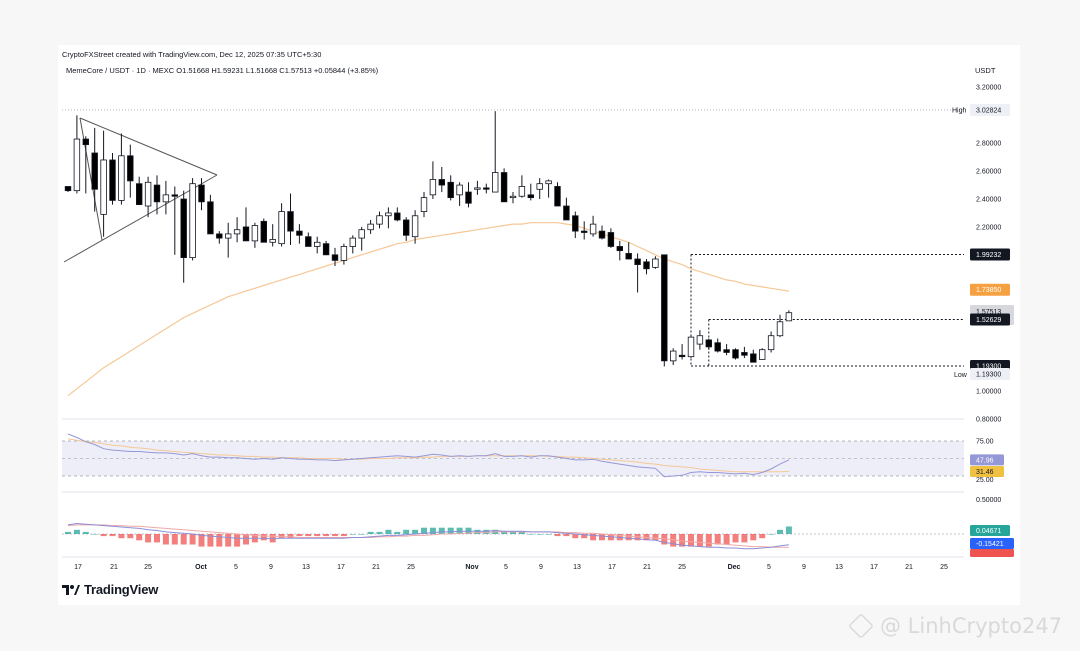 This screenshot has height=651, width=1080. I want to click on macd-value-label: -0.15421, so click(990, 544).